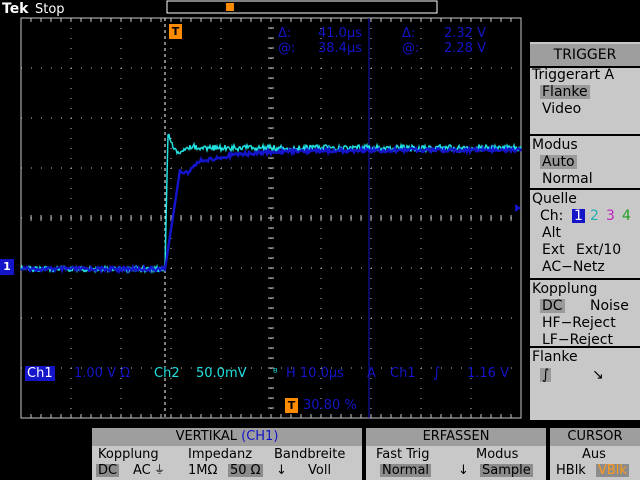 Image resolution: width=640 pixels, height=480 pixels. I want to click on horizontal-scale: H 10.0µs, so click(315, 373).